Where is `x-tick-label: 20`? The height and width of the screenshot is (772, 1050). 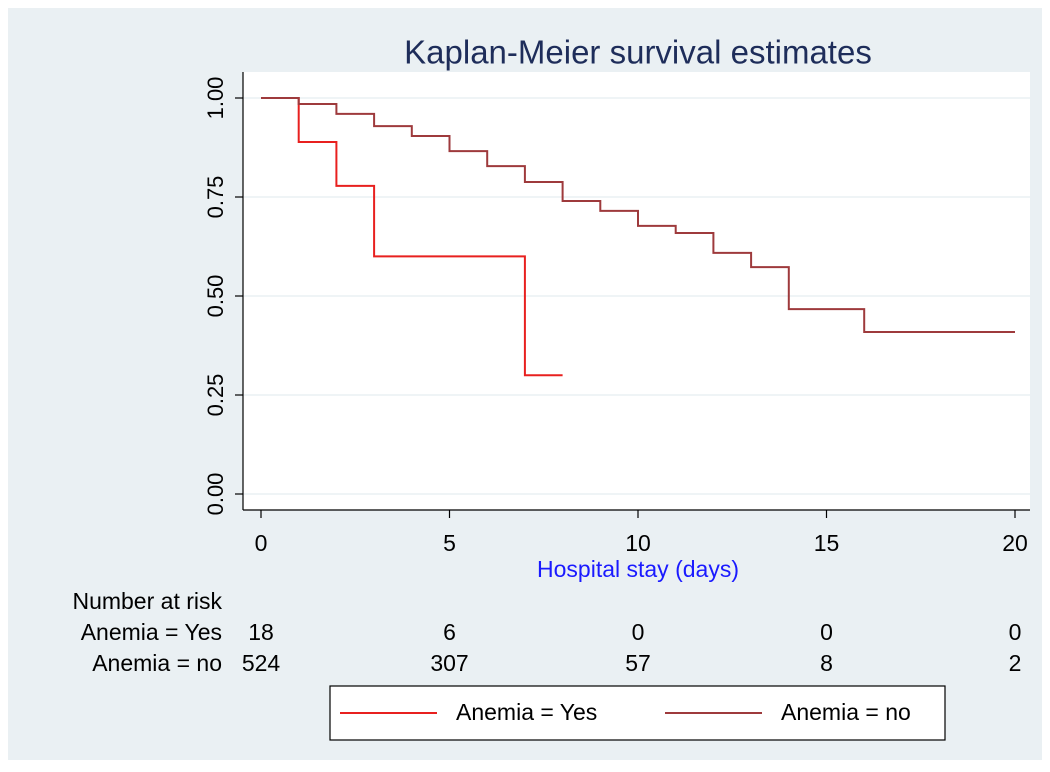
x-tick-label: 20 is located at coordinates (1015, 543).